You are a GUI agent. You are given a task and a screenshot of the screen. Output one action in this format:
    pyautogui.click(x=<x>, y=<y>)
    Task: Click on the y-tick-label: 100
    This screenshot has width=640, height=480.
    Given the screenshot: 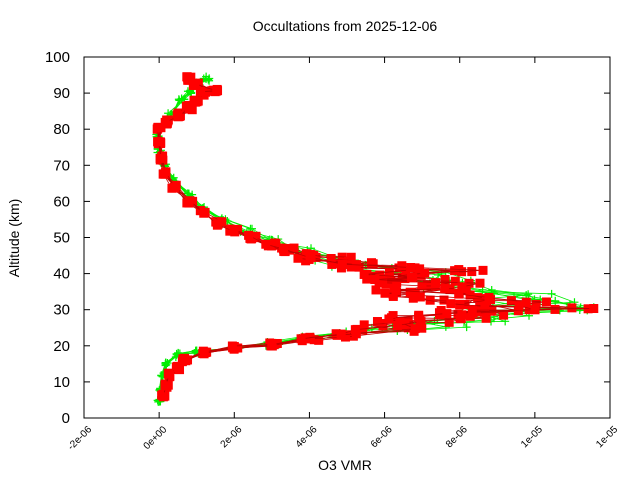 What is the action you would take?
    pyautogui.click(x=57, y=57)
    